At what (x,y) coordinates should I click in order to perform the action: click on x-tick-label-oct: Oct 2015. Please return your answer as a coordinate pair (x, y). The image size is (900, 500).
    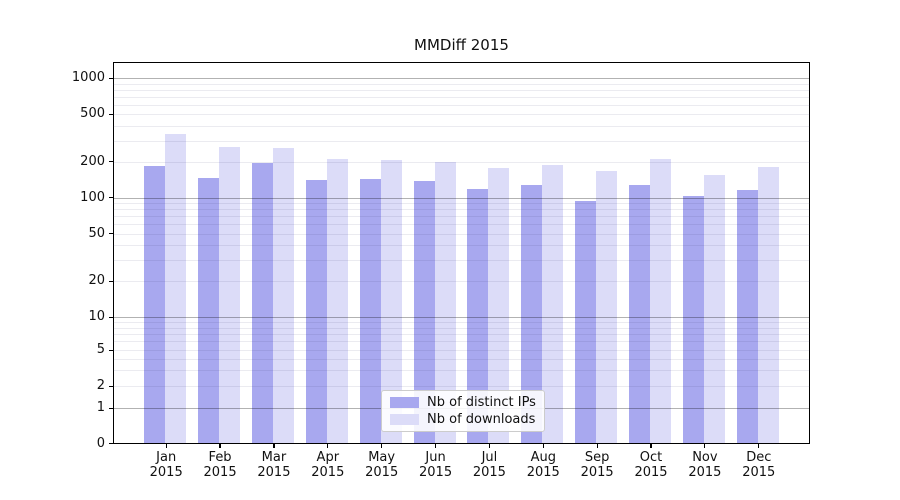
    Looking at the image, I should click on (651, 465).